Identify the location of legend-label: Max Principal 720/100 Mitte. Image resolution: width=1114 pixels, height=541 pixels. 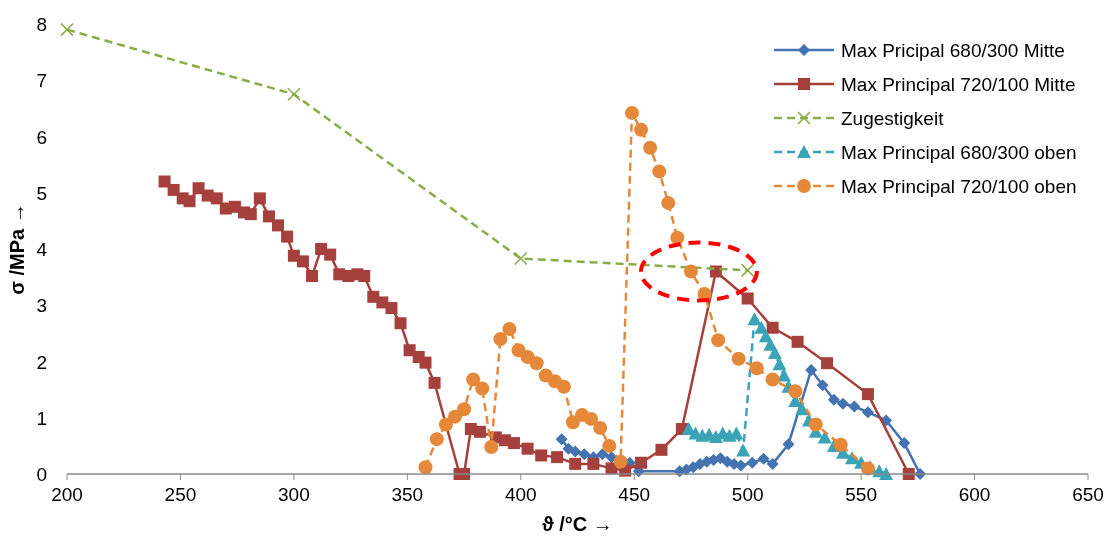
(958, 84).